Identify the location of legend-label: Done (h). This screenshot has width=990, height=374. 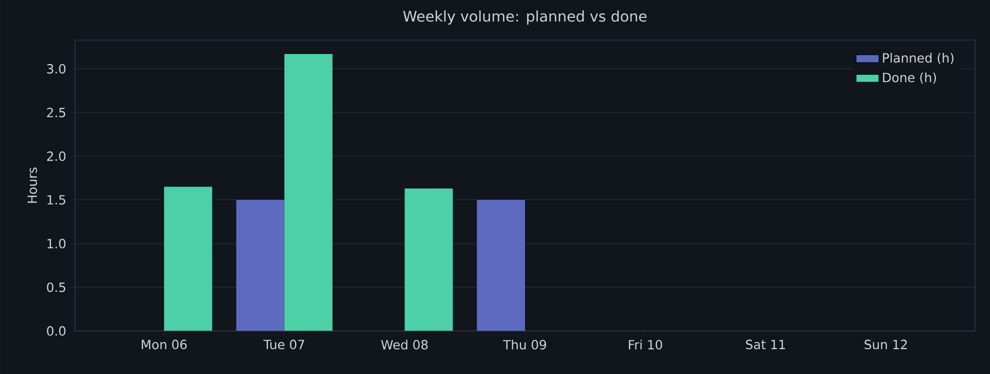
(909, 78).